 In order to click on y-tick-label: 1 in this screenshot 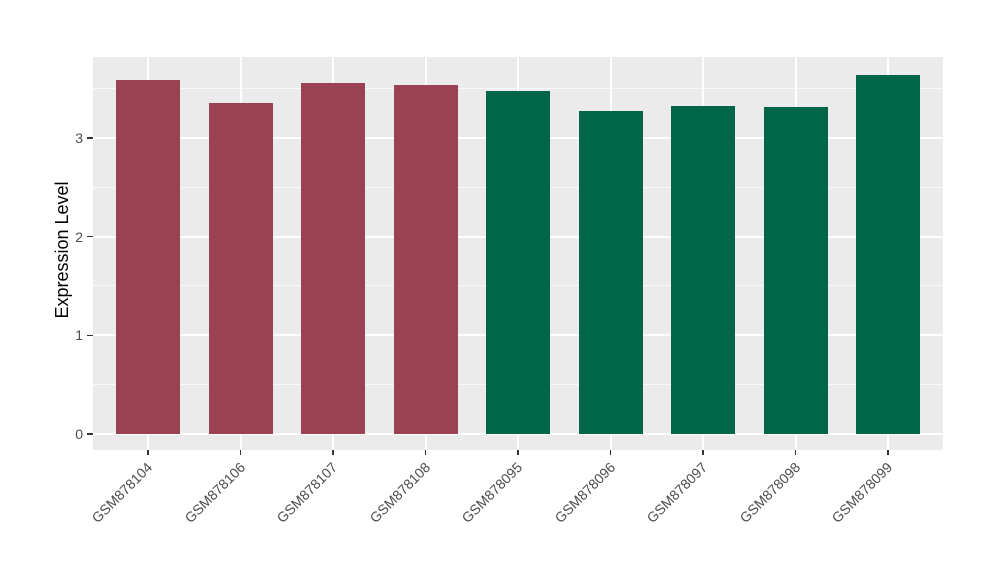, I will do `click(79, 335)`.